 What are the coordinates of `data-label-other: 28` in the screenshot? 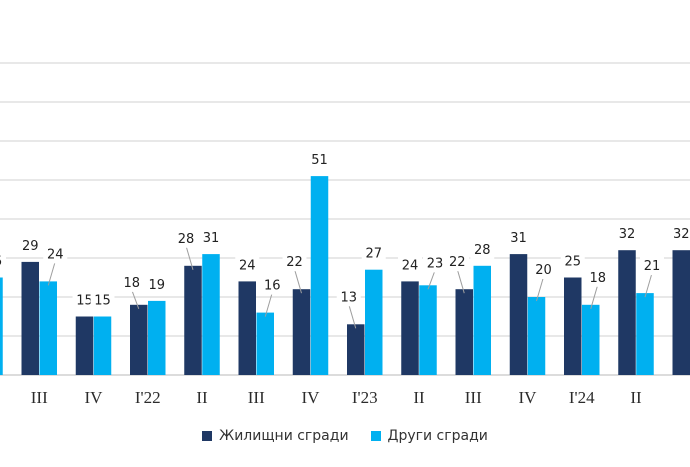 It's located at (482, 250).